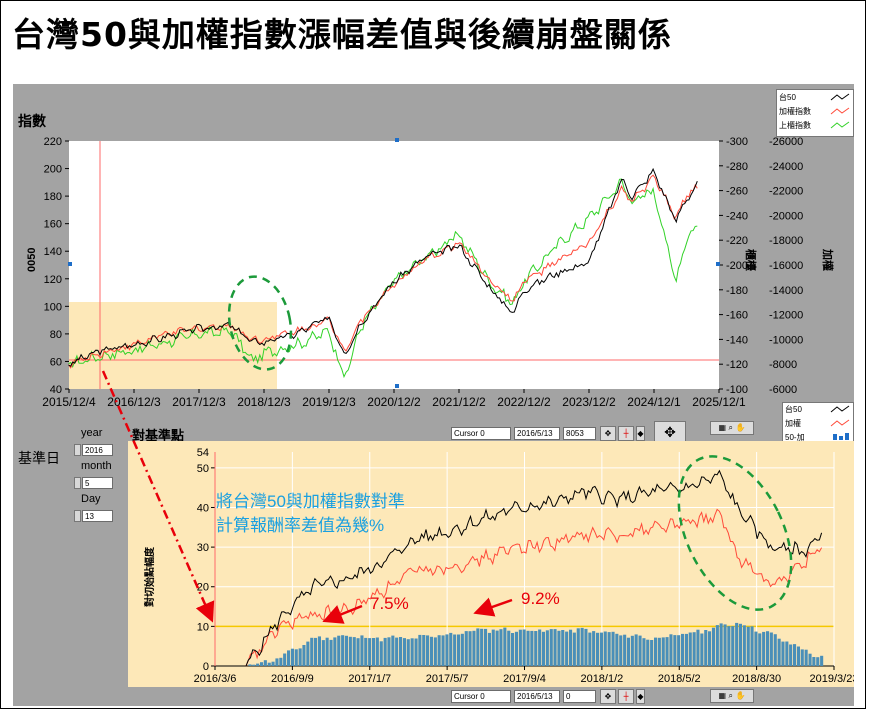 Image resolution: width=869 pixels, height=712 pixels. Describe the element at coordinates (732, 428) in the screenshot. I see `graph-tools-icon: ▦ ⌕ ✋` at that location.